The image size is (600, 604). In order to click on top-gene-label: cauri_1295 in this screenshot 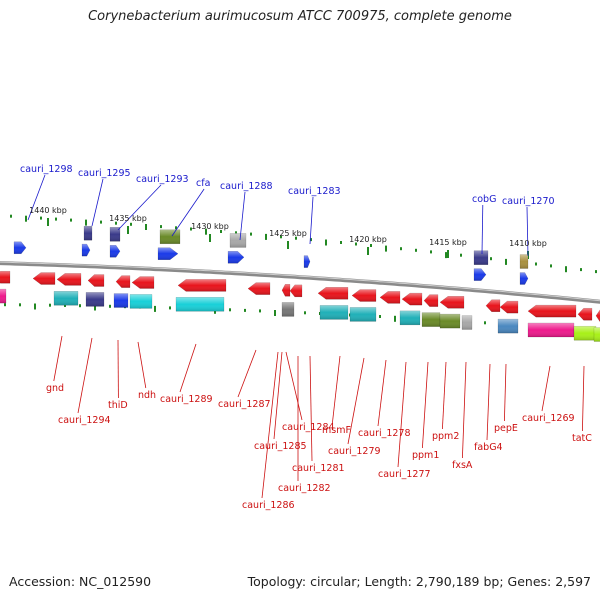, I will do `click(104, 173)`.